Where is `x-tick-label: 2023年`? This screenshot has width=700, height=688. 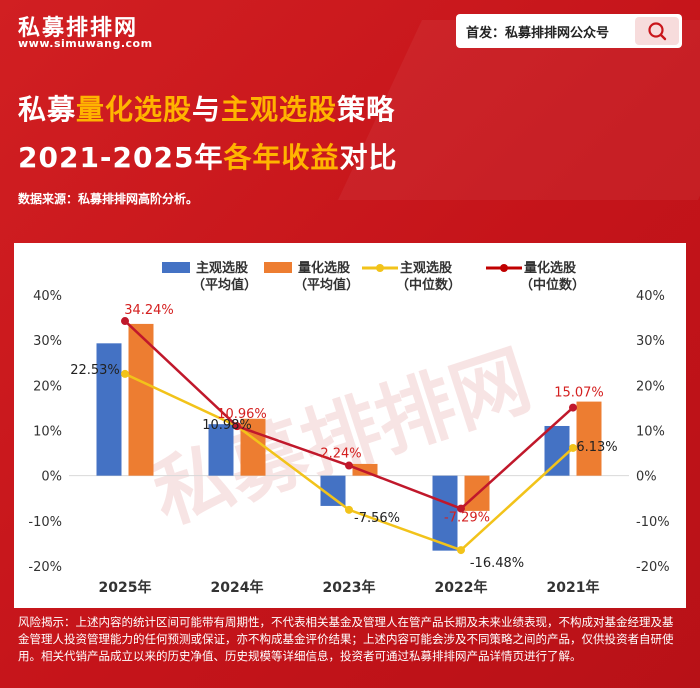 x-tick-label: 2023年 is located at coordinates (349, 587).